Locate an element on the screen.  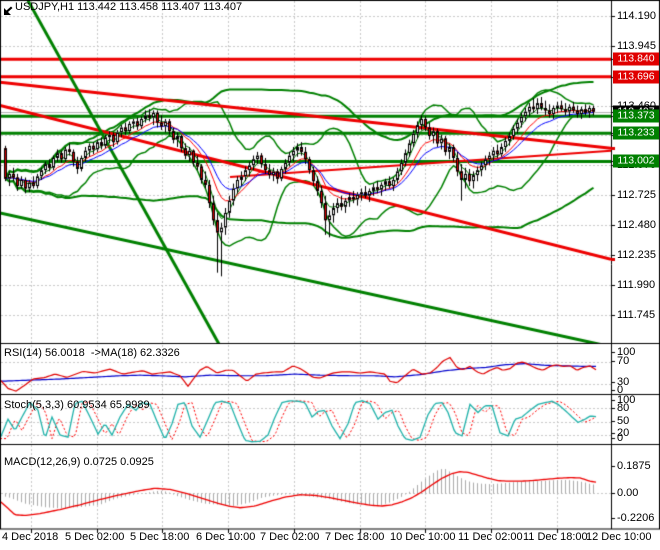
indicator-axis-label: -0.2206 is located at coordinates (636, 518).